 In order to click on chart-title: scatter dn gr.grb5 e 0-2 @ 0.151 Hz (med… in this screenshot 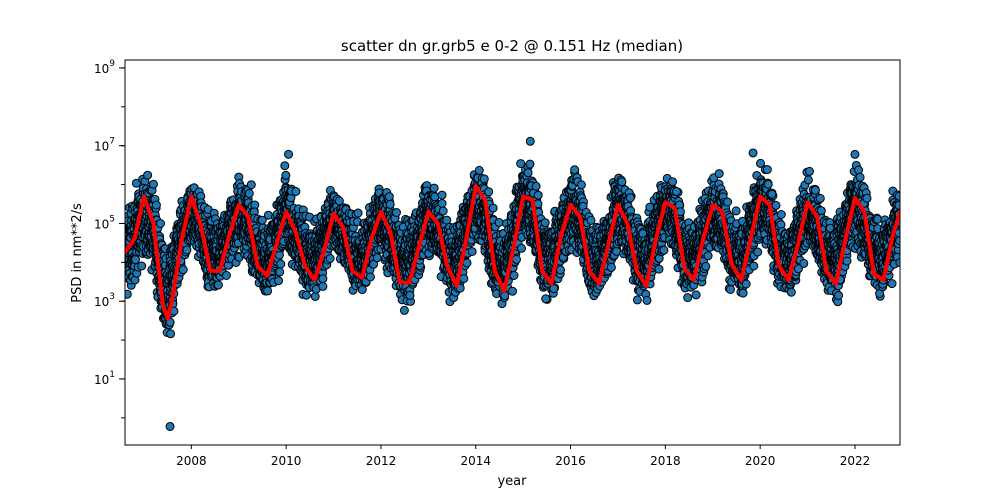, I will do `click(512, 46)`.